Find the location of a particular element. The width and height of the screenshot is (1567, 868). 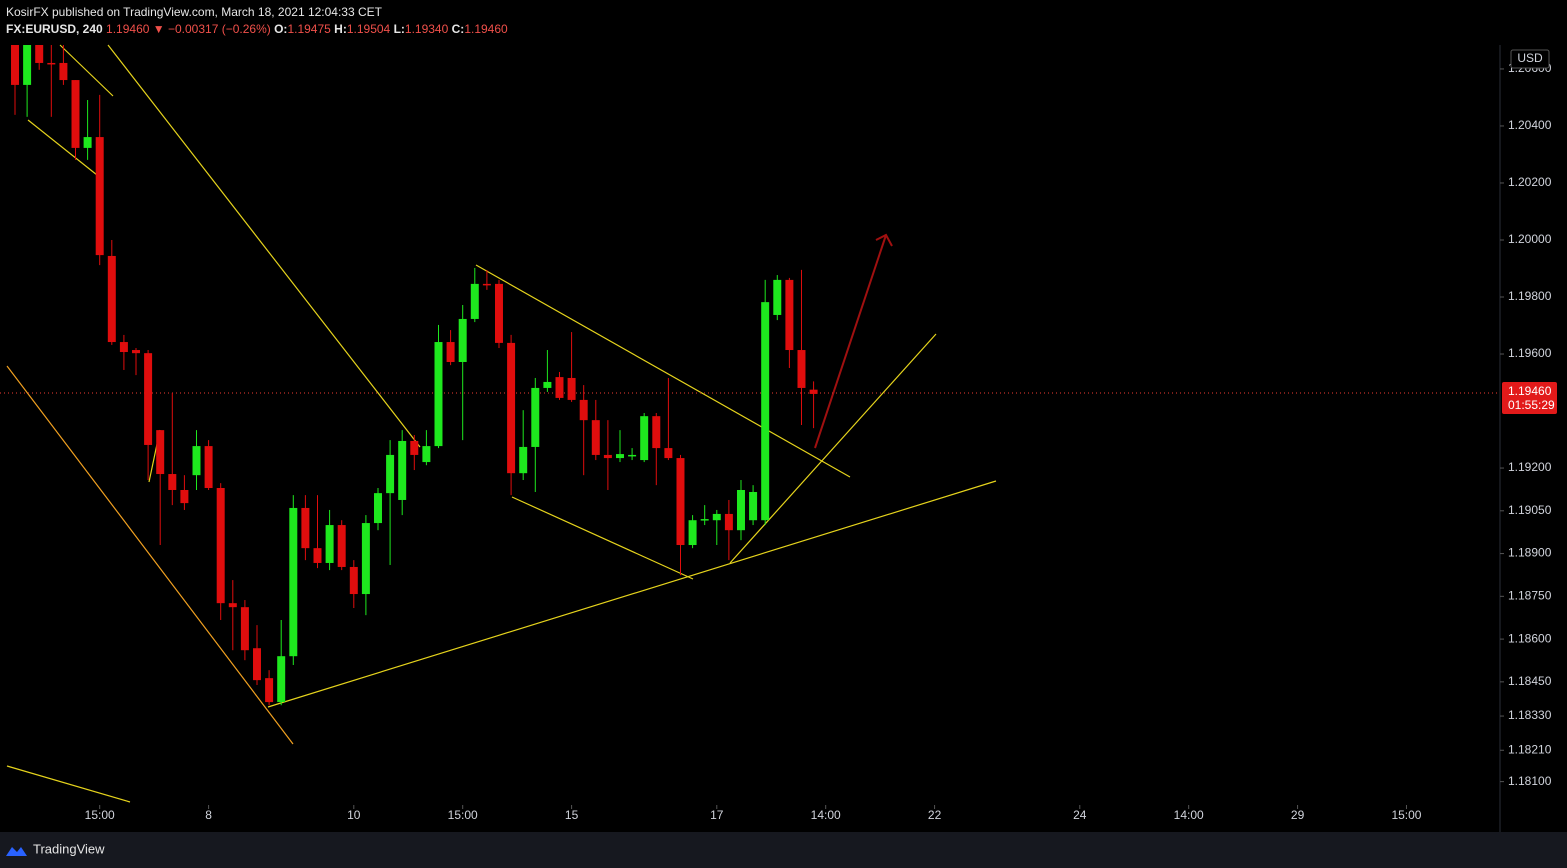

currency-box is located at coordinates (1530, 59).